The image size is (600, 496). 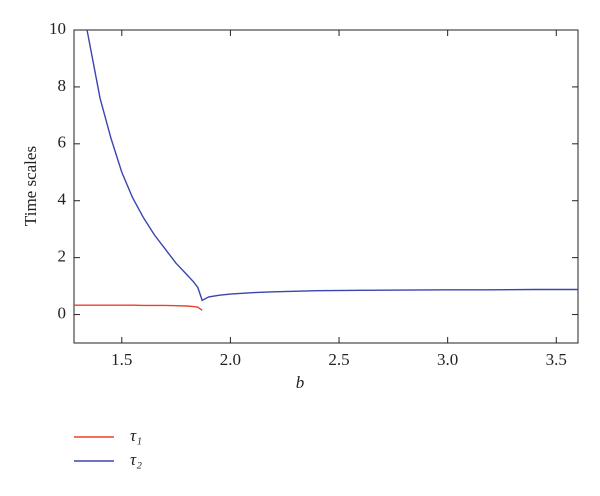 I want to click on x-tick-label: 2.0, so click(x=230, y=359).